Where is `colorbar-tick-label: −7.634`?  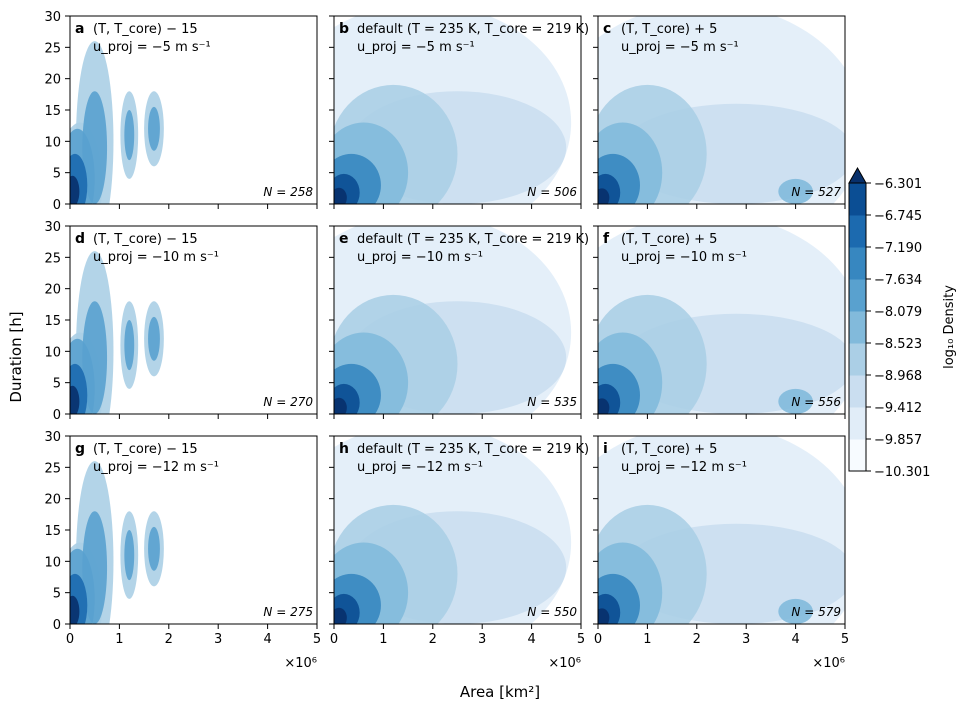
colorbar-tick-label: −7.634 is located at coordinates (898, 280).